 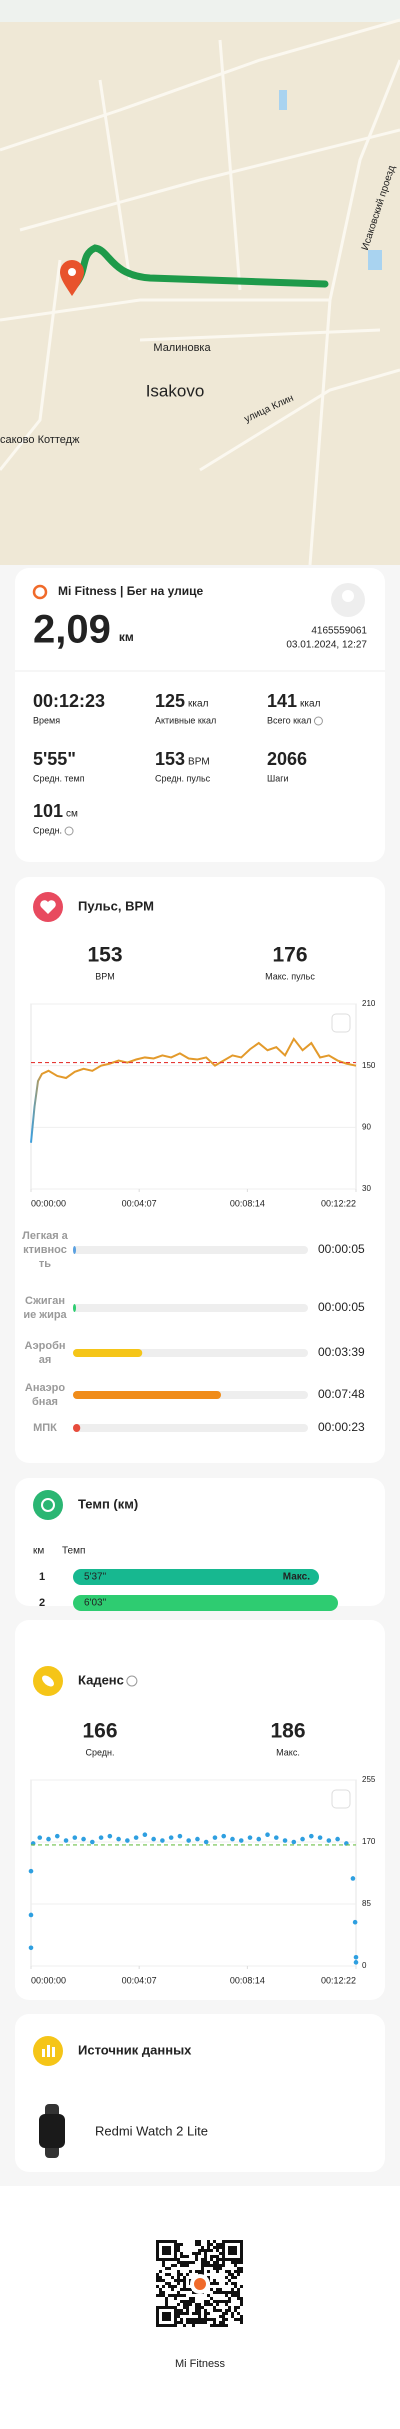 I want to click on app-icon, so click(x=40, y=592).